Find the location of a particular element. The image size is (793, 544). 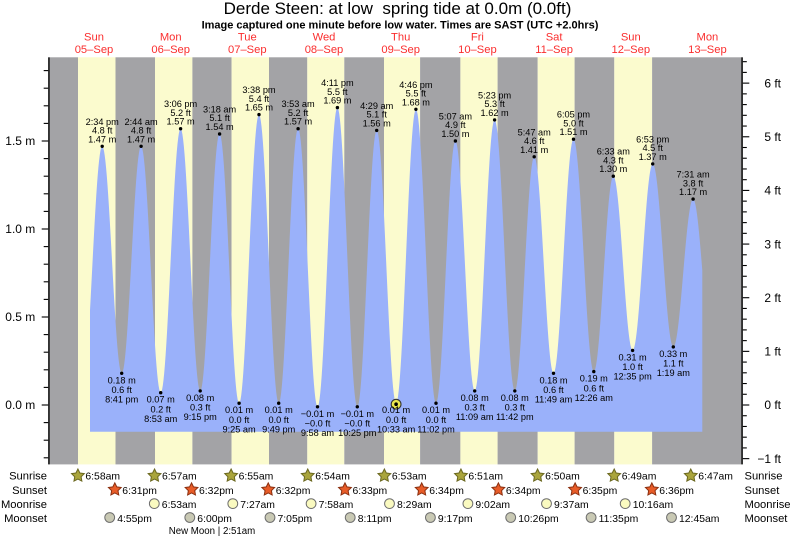

svg-text: 1:19 am is located at coordinates (674, 373).